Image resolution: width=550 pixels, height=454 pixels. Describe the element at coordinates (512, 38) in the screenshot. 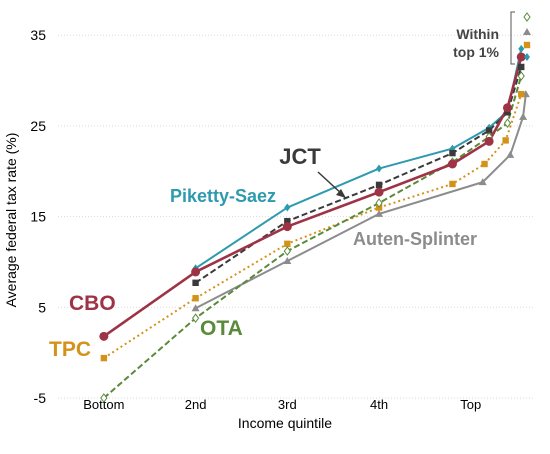

I see `bracket-line` at that location.